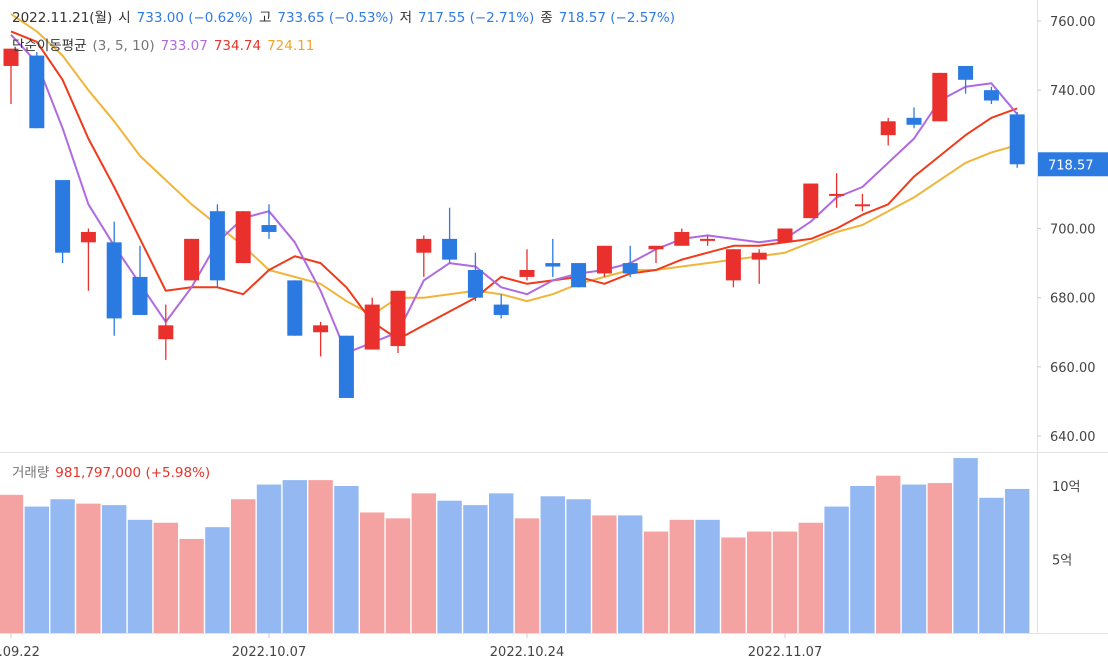  What do you see at coordinates (123, 46) in the screenshot?
I see `ma-legend-periods: (3, 5, 10)` at bounding box center [123, 46].